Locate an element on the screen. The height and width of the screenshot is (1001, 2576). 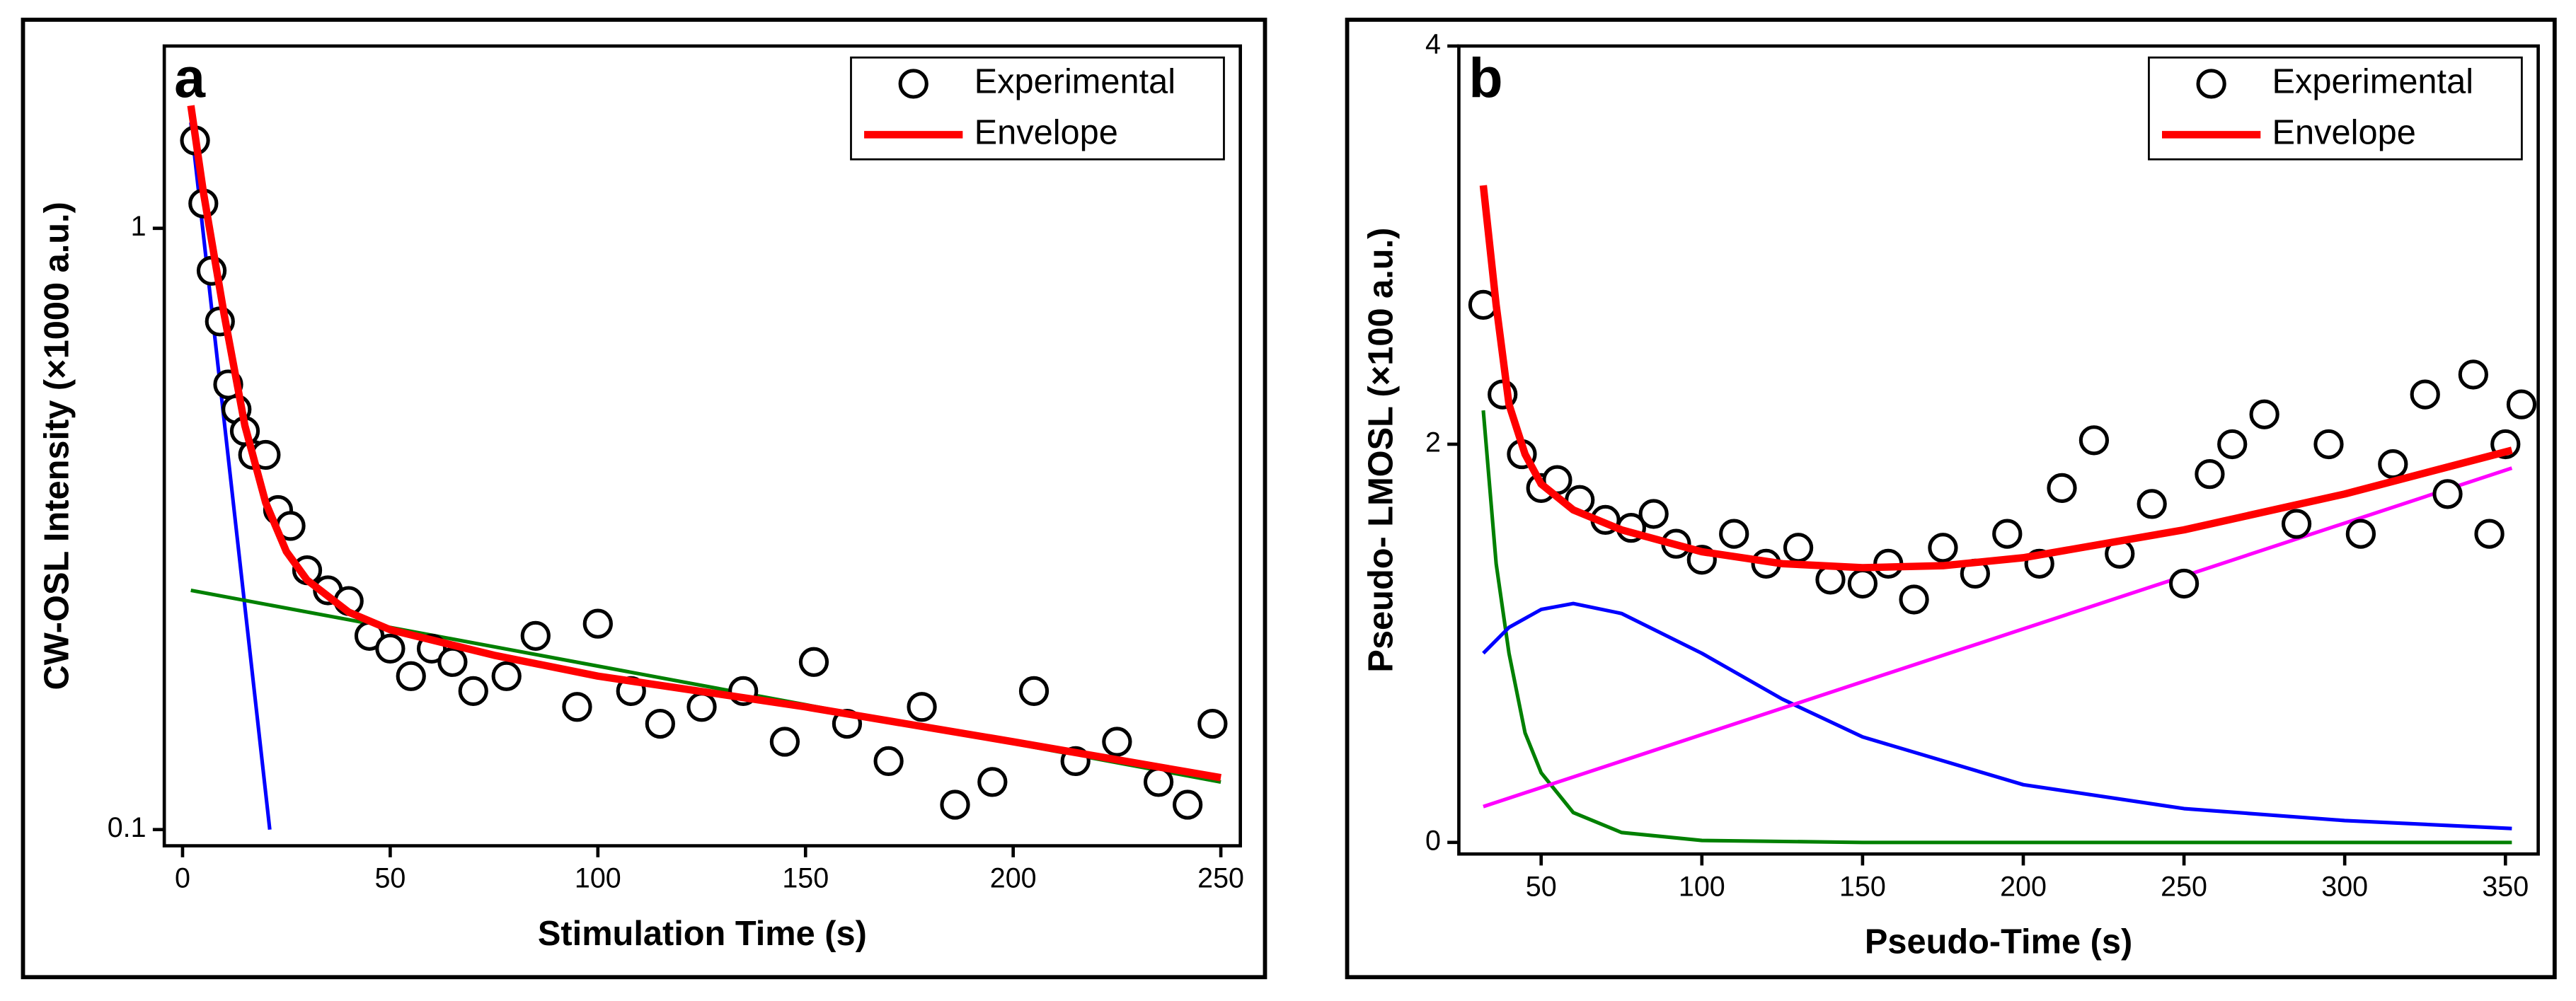
x-tick-label: 300 is located at coordinates (2345, 886).